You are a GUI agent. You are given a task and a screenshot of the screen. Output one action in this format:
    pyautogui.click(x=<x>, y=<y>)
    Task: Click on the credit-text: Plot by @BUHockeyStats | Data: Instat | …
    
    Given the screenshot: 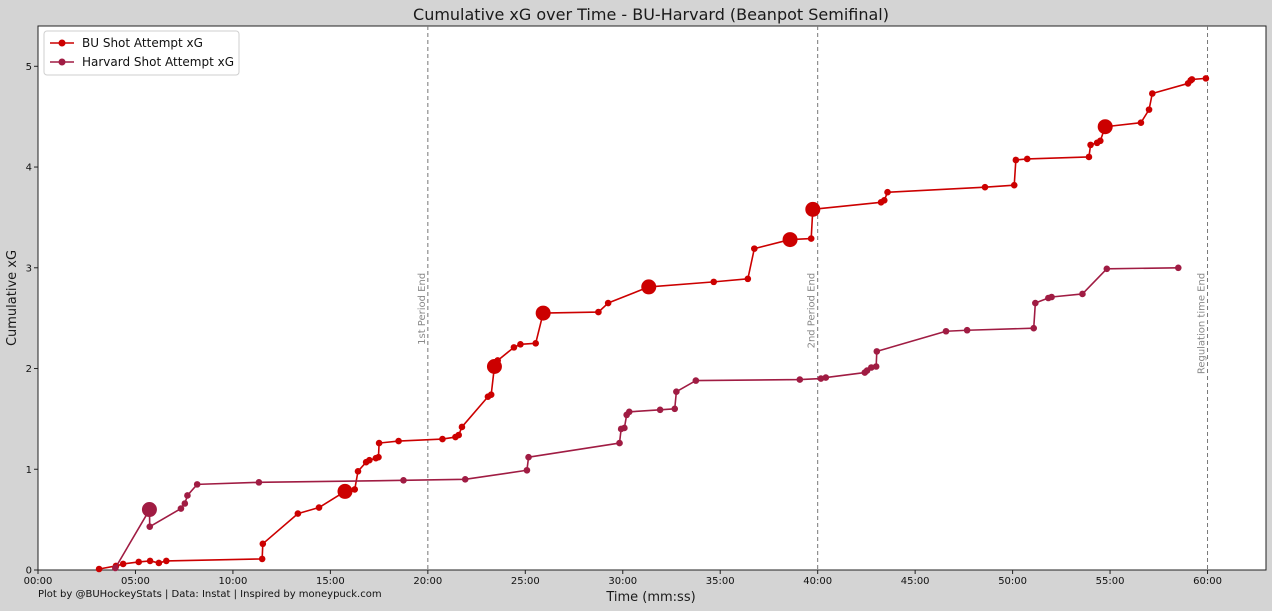 What is the action you would take?
    pyautogui.click(x=210, y=594)
    